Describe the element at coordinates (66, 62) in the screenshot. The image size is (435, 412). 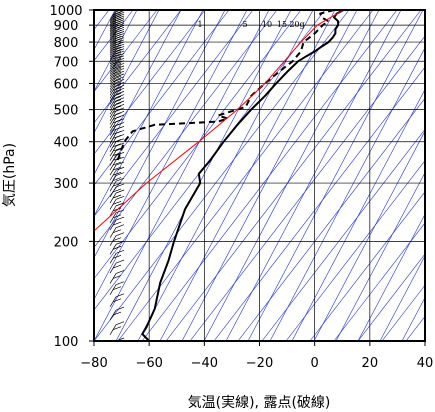
I see `y-tick-label: 700` at that location.